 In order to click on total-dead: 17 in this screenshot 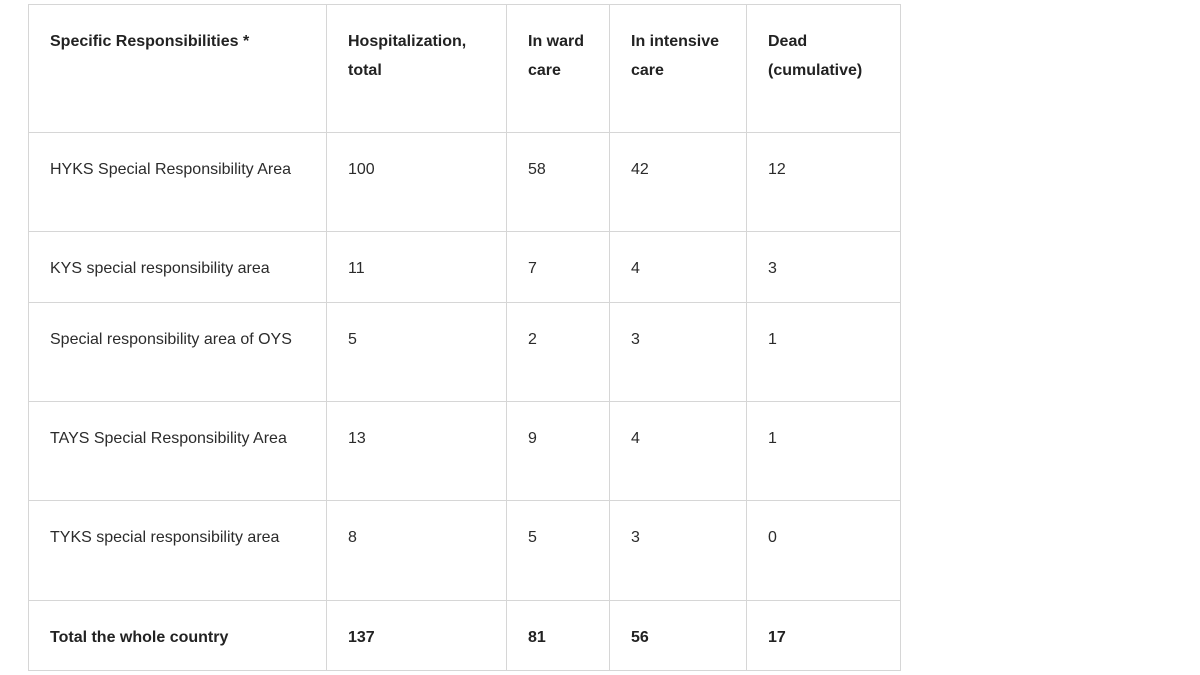, I will do `click(823, 635)`.